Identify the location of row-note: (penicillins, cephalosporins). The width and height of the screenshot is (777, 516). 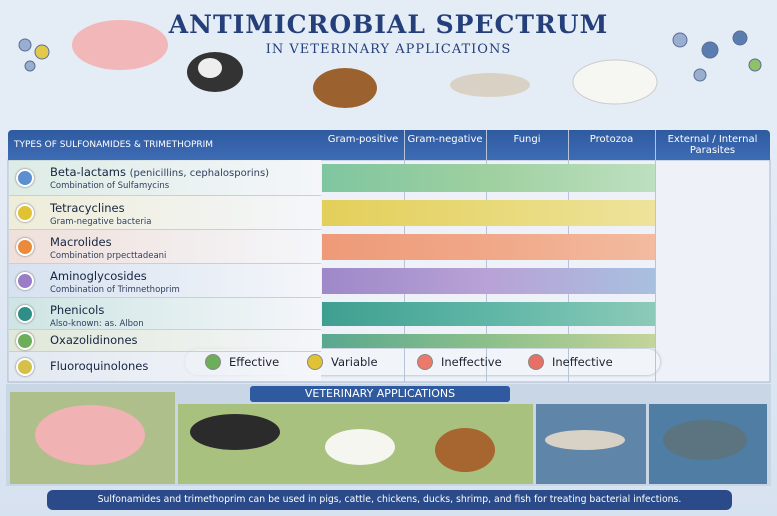
(199, 173).